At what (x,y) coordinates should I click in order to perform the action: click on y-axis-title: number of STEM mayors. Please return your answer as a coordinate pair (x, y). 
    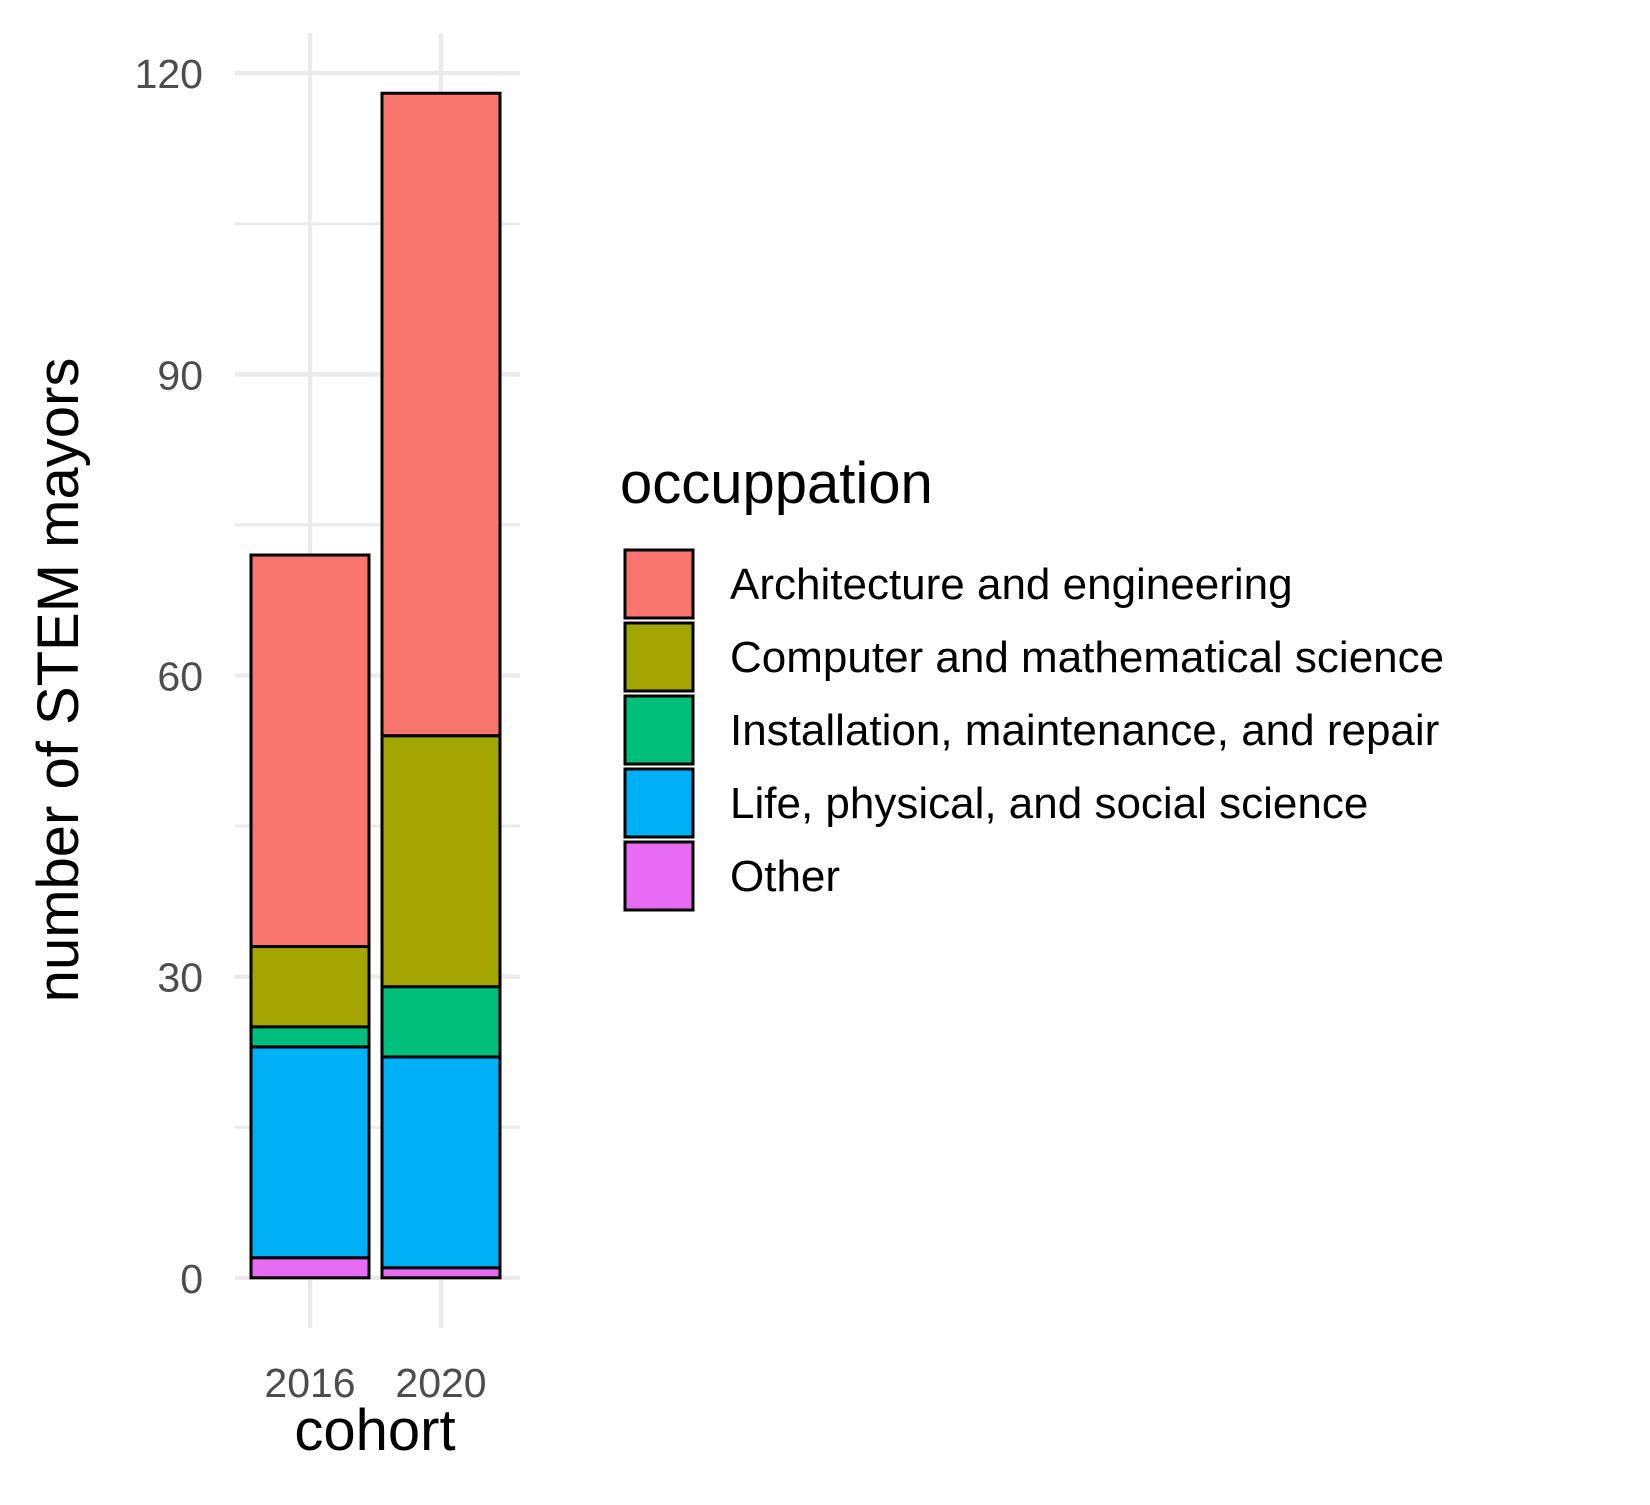
    Looking at the image, I should click on (58, 680).